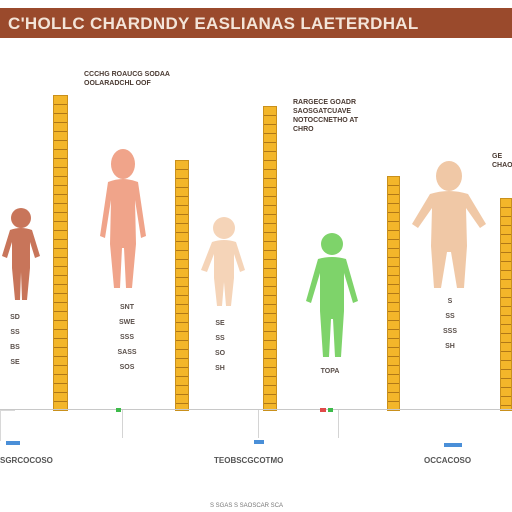 The width and height of the screenshot is (512, 512). What do you see at coordinates (15, 340) in the screenshot?
I see `figure-label-1: SD SS BS SE` at bounding box center [15, 340].